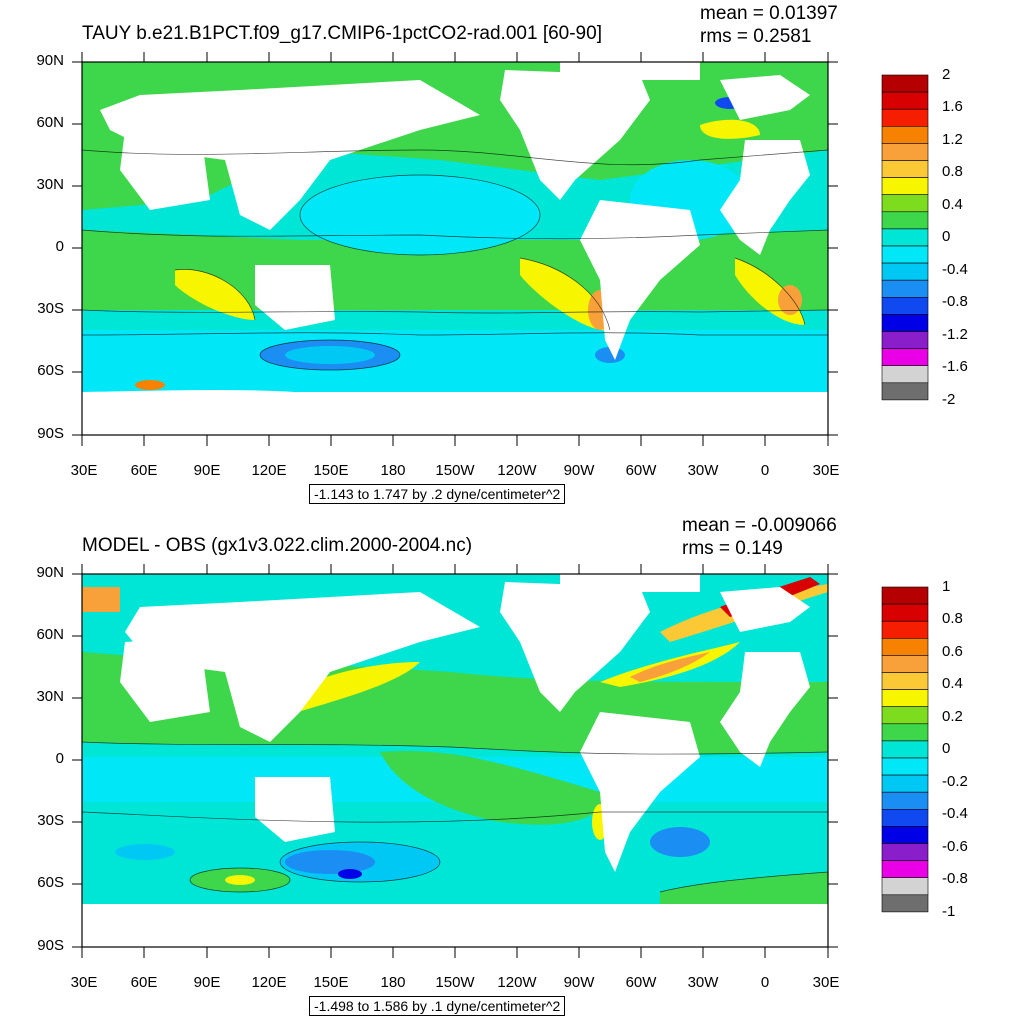 The image size is (1024, 1024). I want to click on contour-info: -1.498 to 1.586 by .1 dyne/centimeter^2, so click(437, 1006).